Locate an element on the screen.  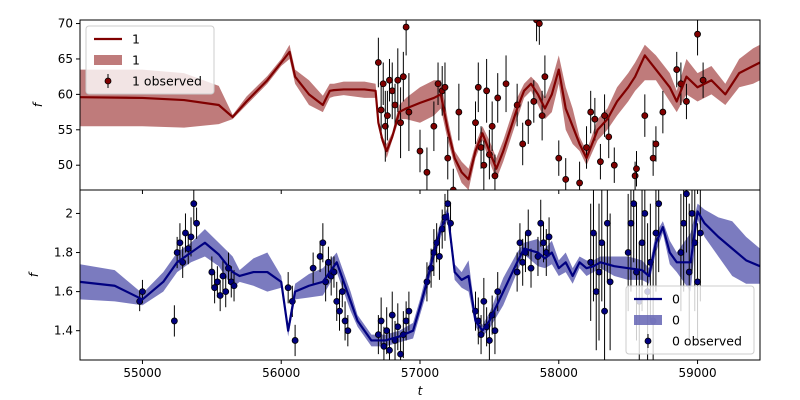
y-tick-label: 60 is located at coordinates (65, 94).